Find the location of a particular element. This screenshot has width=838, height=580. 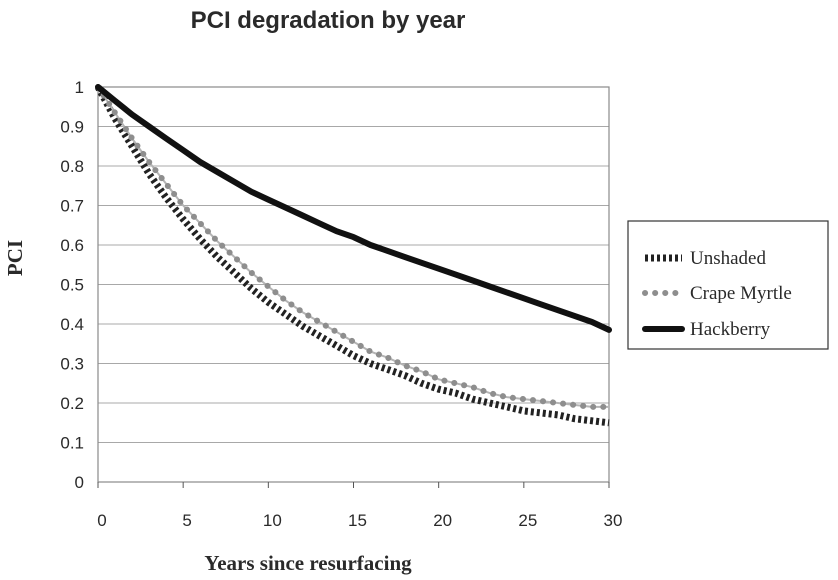

chart-title: PCI degradation by year is located at coordinates (328, 20).